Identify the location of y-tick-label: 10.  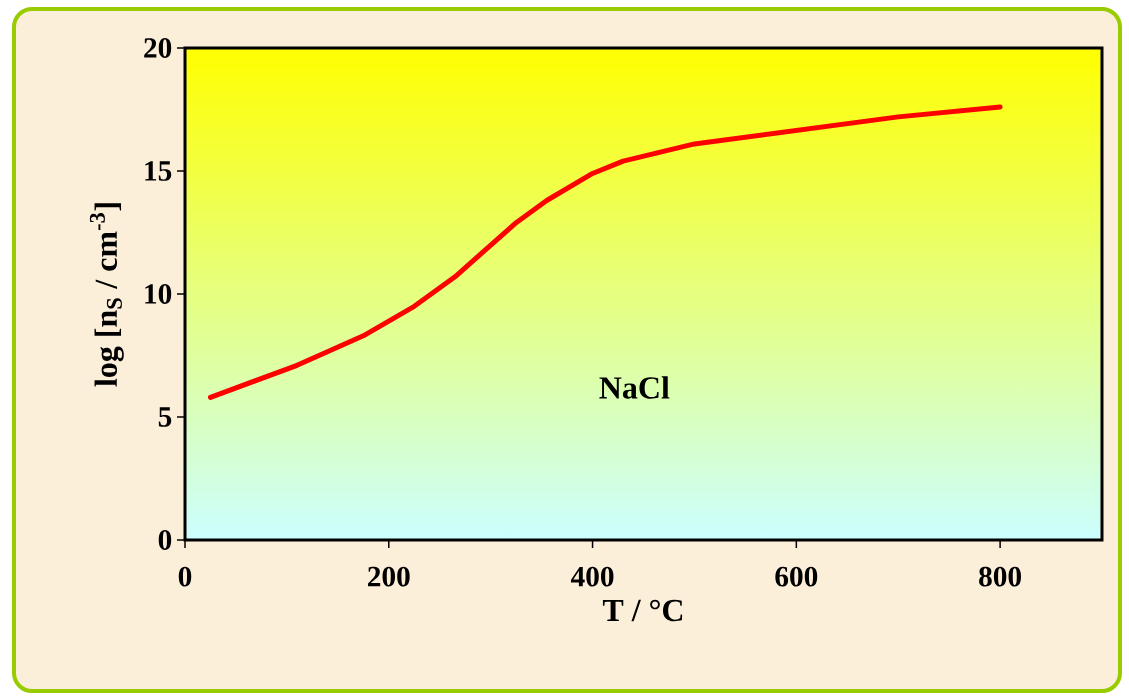
(158, 294).